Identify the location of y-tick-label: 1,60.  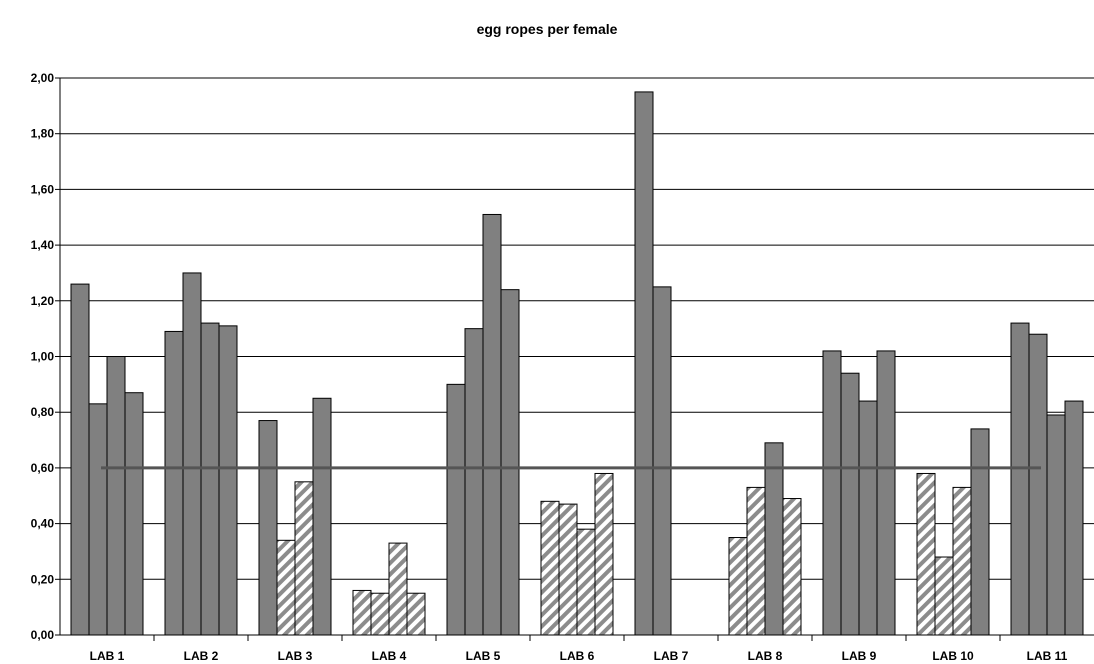
(43, 189).